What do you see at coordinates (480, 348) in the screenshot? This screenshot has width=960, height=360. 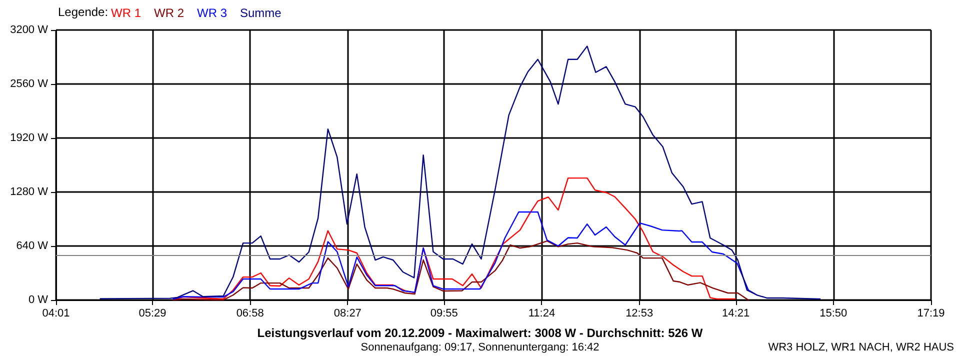 I see `text: Sonnenaufgang: 09:17, Sonnenuntergang: 16:42` at bounding box center [480, 348].